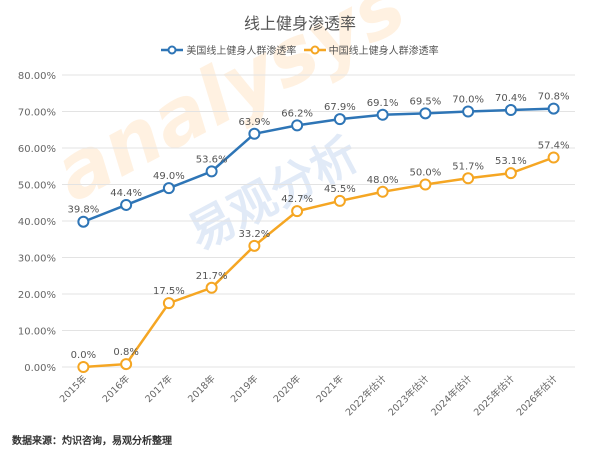  What do you see at coordinates (212, 159) in the screenshot?
I see `data-label: 53.6%` at bounding box center [212, 159].